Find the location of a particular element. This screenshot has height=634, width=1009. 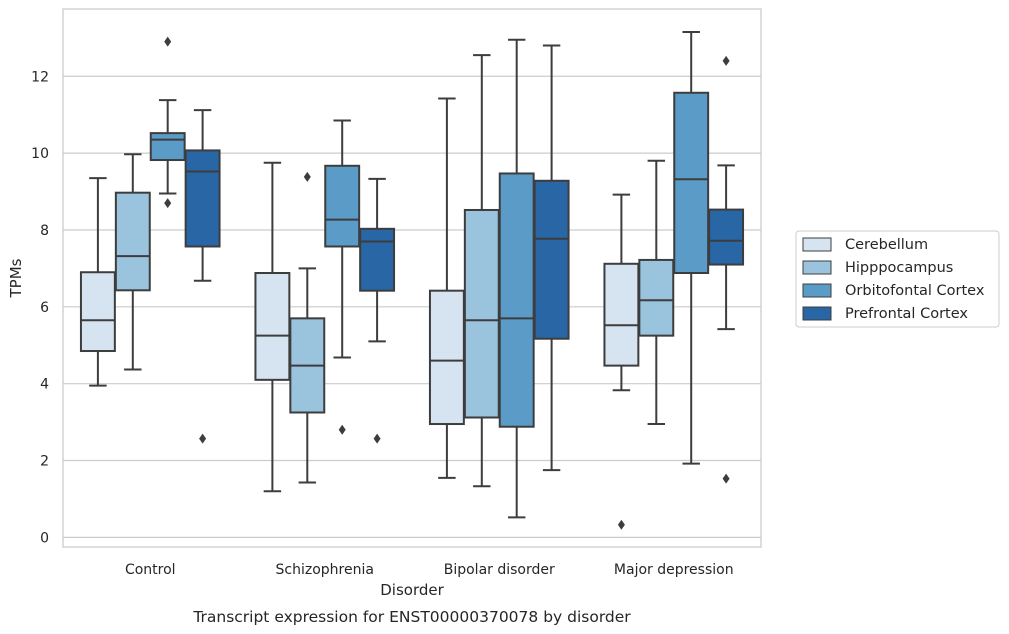

box-control-hipppocampus is located at coordinates (132, 262).